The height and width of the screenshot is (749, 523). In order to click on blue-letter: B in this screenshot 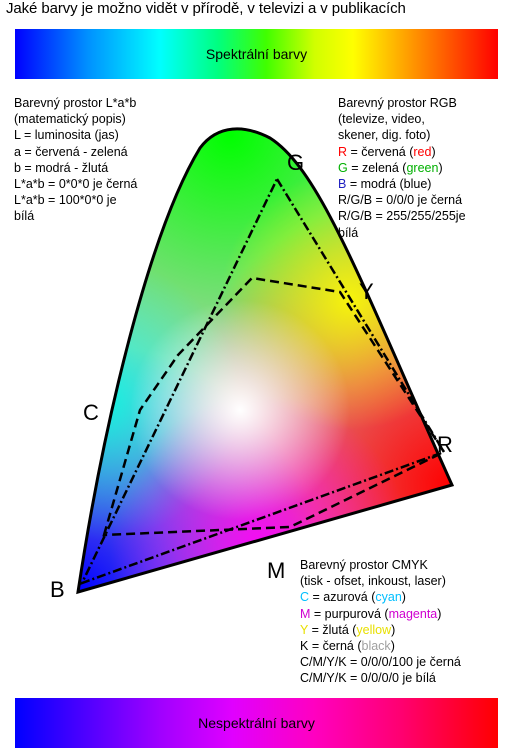, I will do `click(342, 184)`.